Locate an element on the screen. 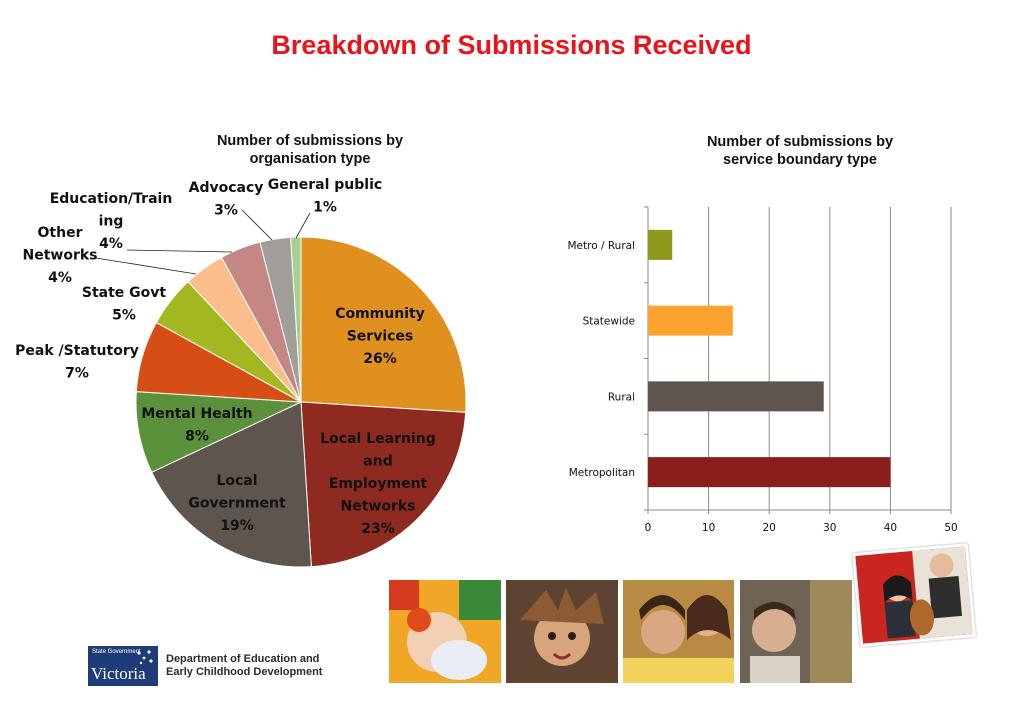 Image resolution: width=1023 pixels, height=708 pixels. pie-slice-other-networks is located at coordinates (244, 329).